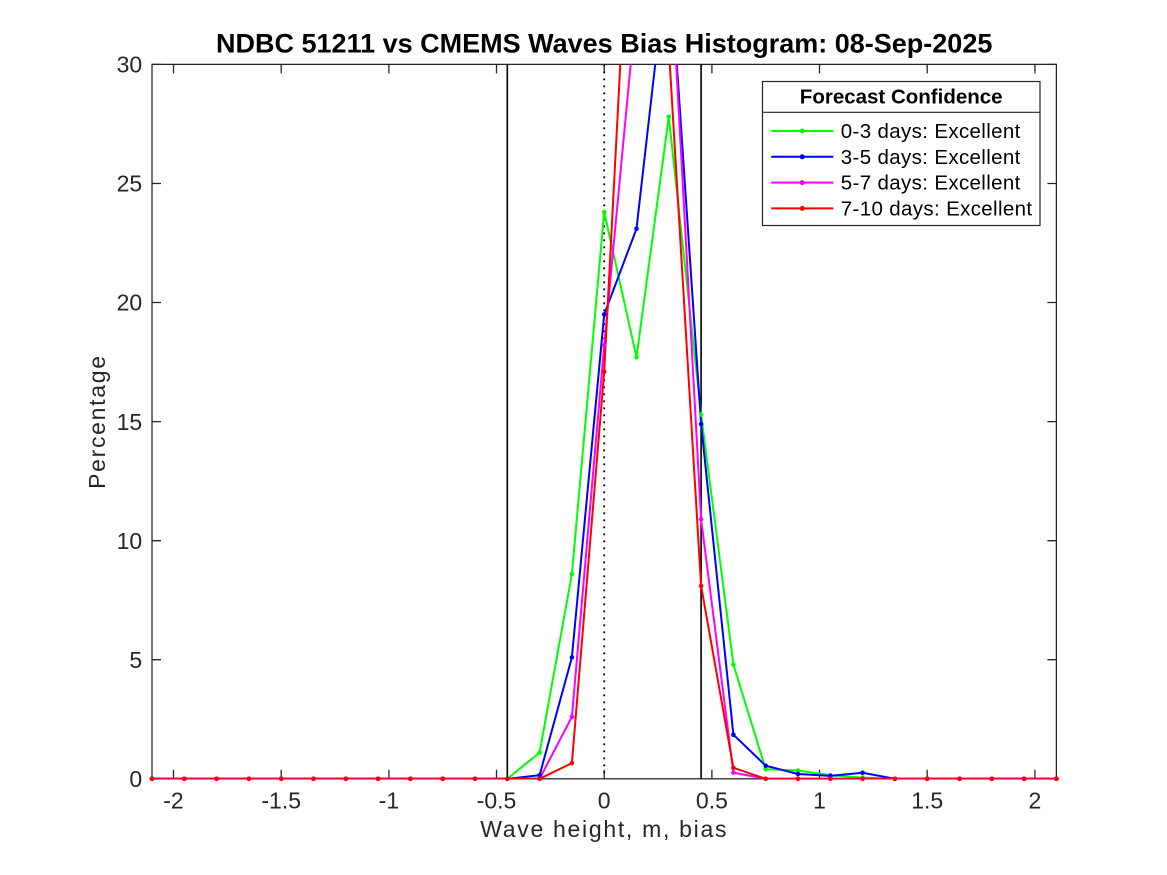  Describe the element at coordinates (604, 829) in the screenshot. I see `svg-text: Wave height, m, bias` at that location.